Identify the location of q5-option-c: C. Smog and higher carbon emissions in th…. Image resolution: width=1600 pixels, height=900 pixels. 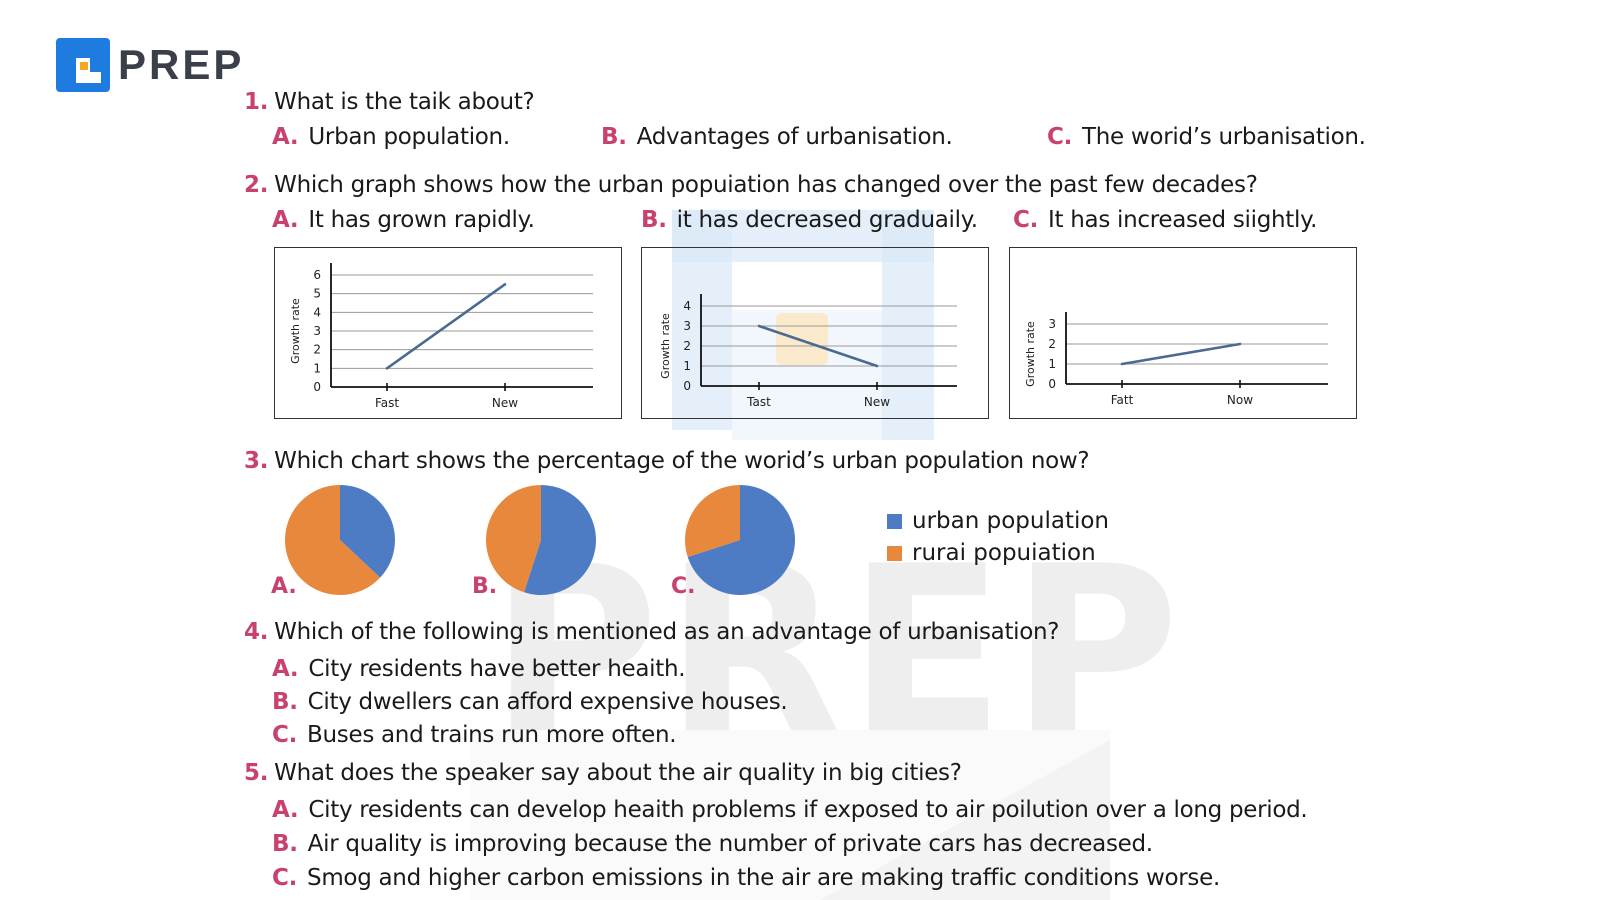
(746, 878).